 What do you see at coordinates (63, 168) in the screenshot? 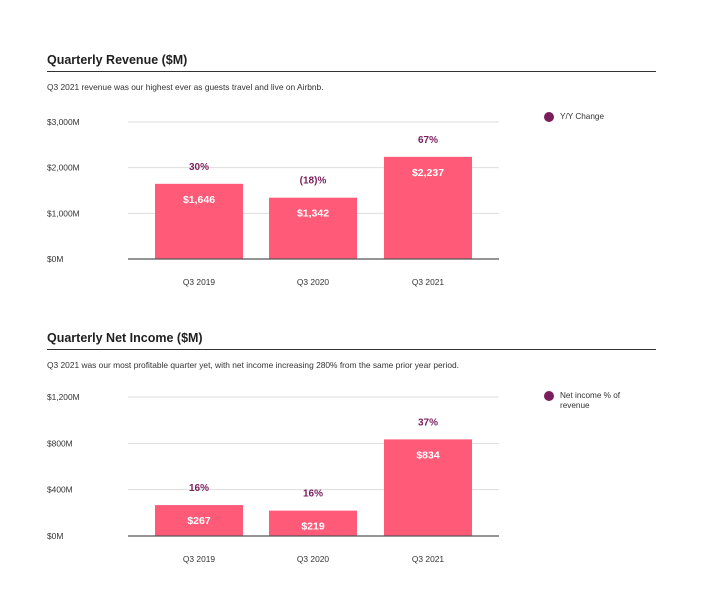
I see `y-tick-label: $2,000M` at bounding box center [63, 168].